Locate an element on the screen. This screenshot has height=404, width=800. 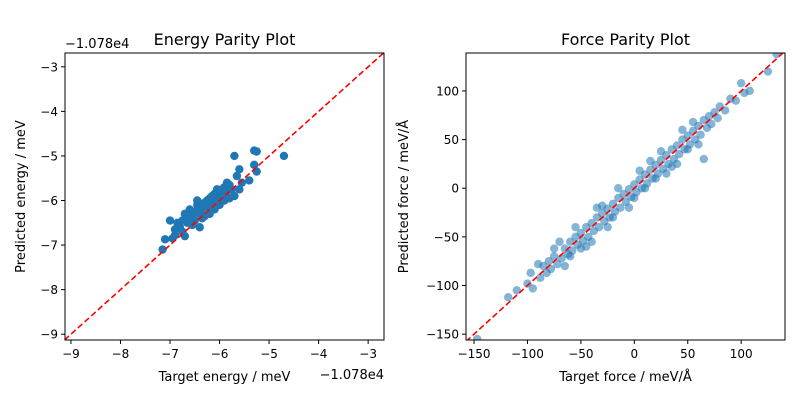
energy-x-tick-label: −9 is located at coordinates (71, 354).